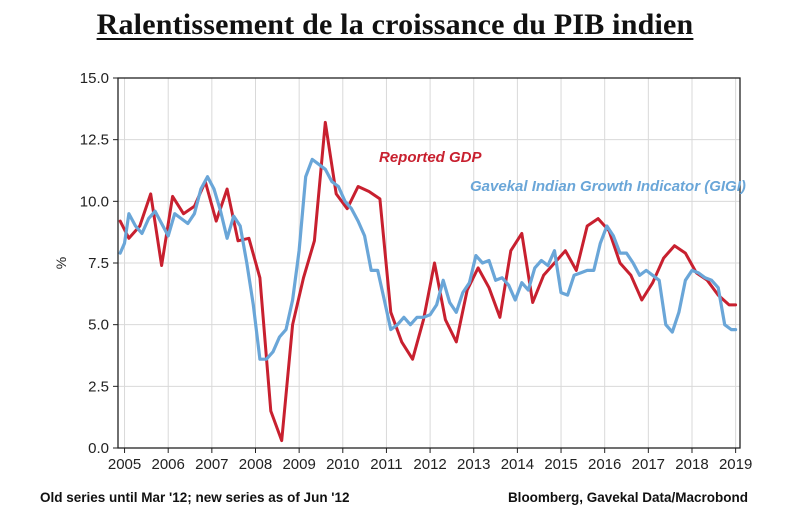  What do you see at coordinates (61, 263) in the screenshot?
I see `y-axis-label: %` at bounding box center [61, 263].